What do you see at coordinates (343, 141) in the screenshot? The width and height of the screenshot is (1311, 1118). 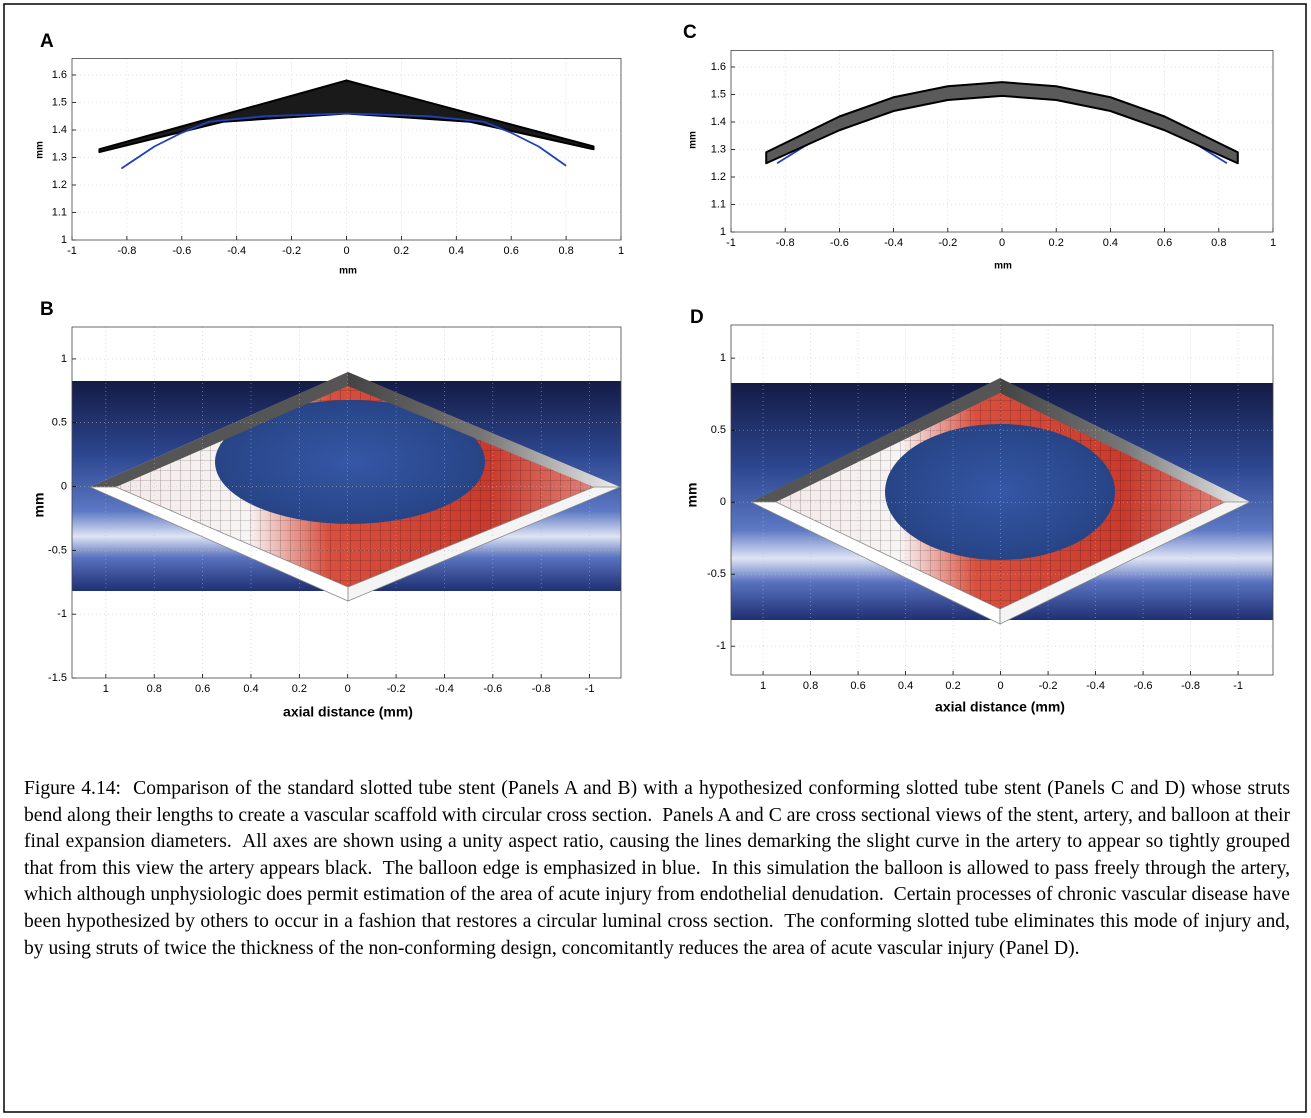 I see `balloon-edge` at bounding box center [343, 141].